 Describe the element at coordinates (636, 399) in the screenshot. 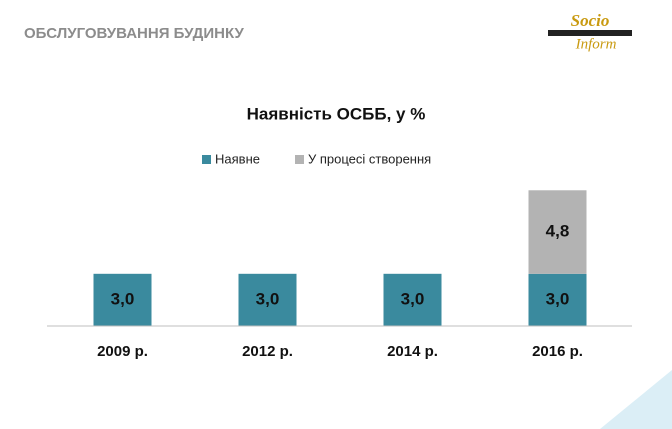

I see `corner-decoration` at that location.